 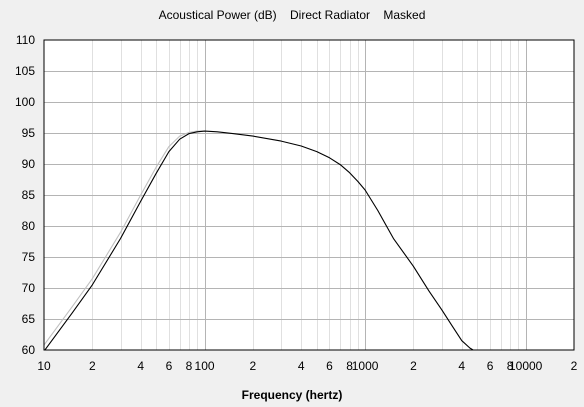 I want to click on y-tick-label: 90, so click(x=29, y=164).